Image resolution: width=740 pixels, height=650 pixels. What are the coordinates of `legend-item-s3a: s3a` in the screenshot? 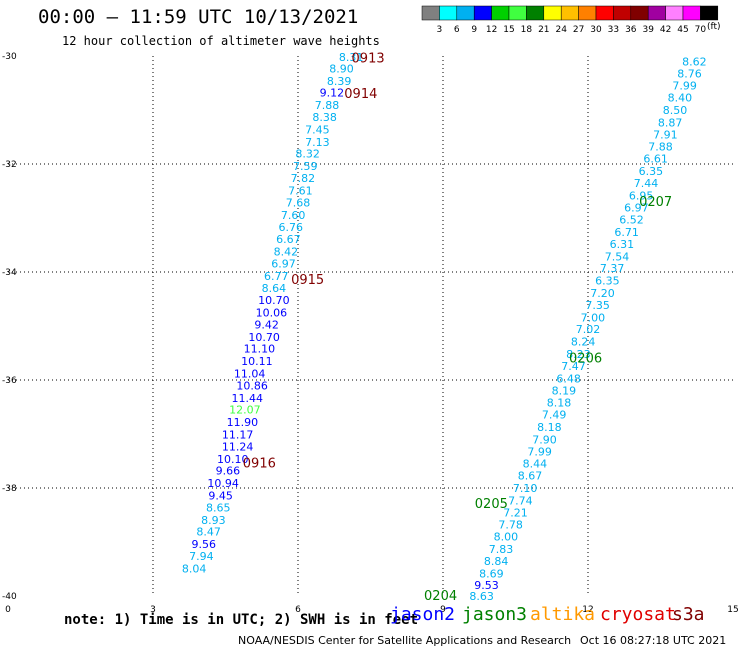 It's located at (688, 614).